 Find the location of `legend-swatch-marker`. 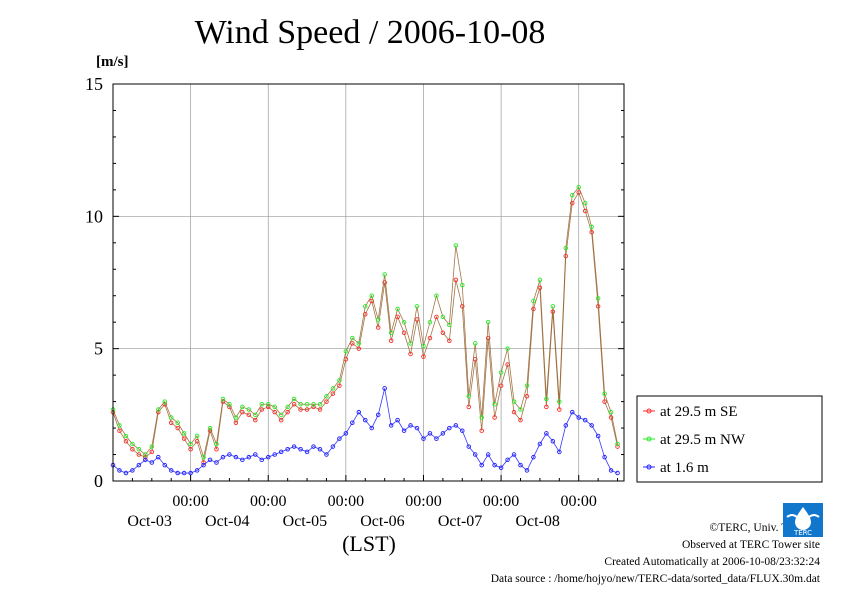

legend-swatch-marker is located at coordinates (649, 439).